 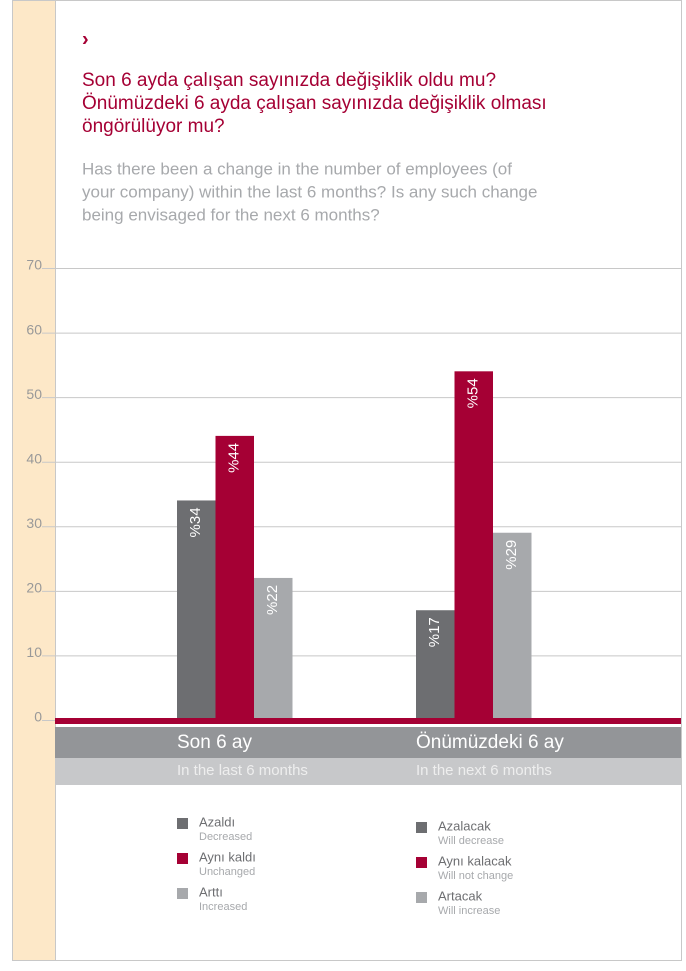 I want to click on category-note: In the next 6 months, so click(x=484, y=770).